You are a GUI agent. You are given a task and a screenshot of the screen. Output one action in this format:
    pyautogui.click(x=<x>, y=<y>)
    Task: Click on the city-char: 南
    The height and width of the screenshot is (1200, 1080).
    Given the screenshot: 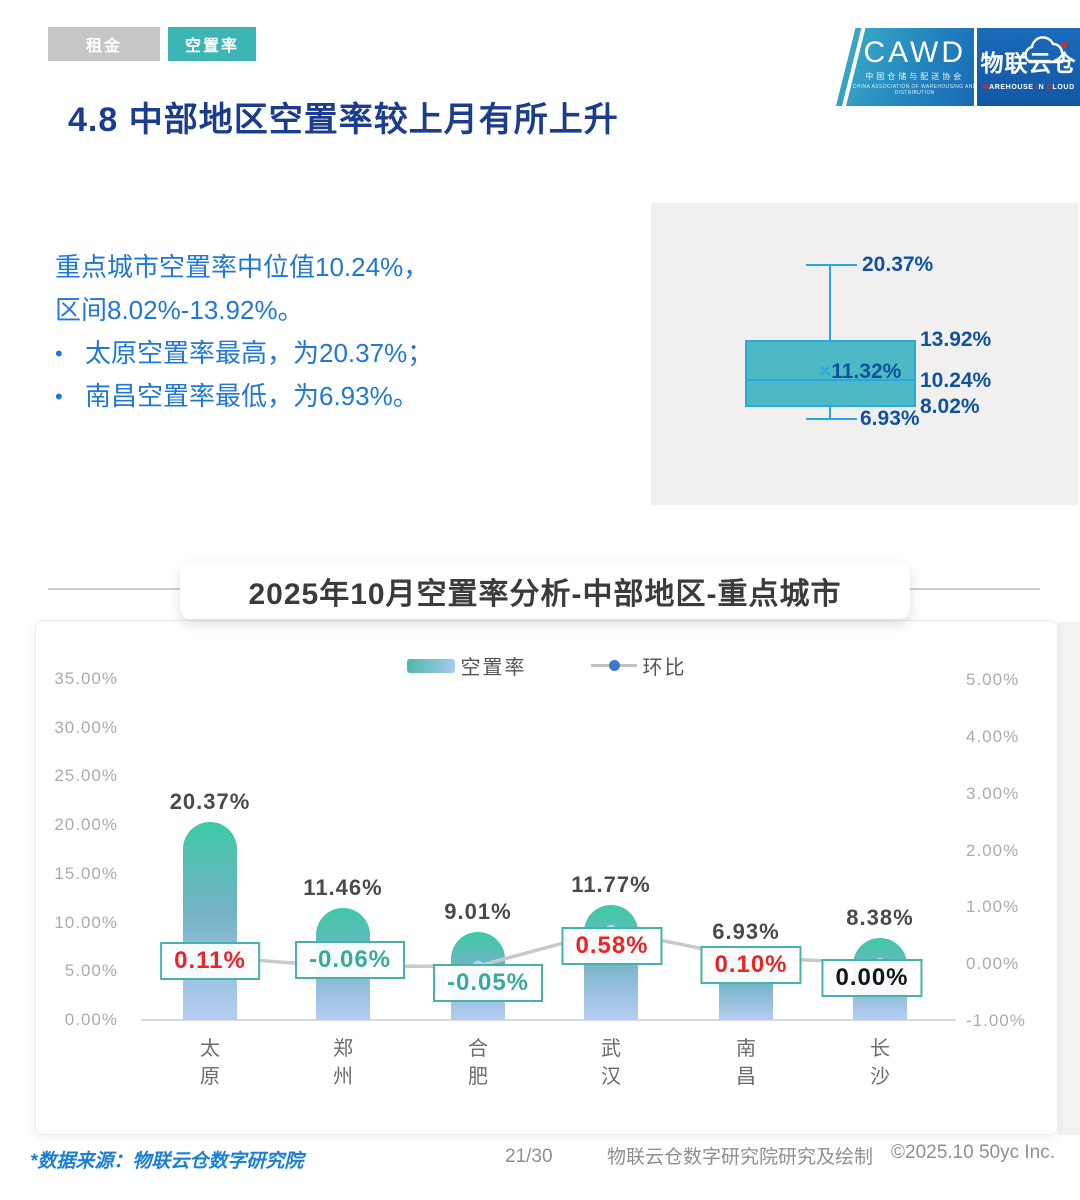 What is the action you would take?
    pyautogui.click(x=746, y=1049)
    